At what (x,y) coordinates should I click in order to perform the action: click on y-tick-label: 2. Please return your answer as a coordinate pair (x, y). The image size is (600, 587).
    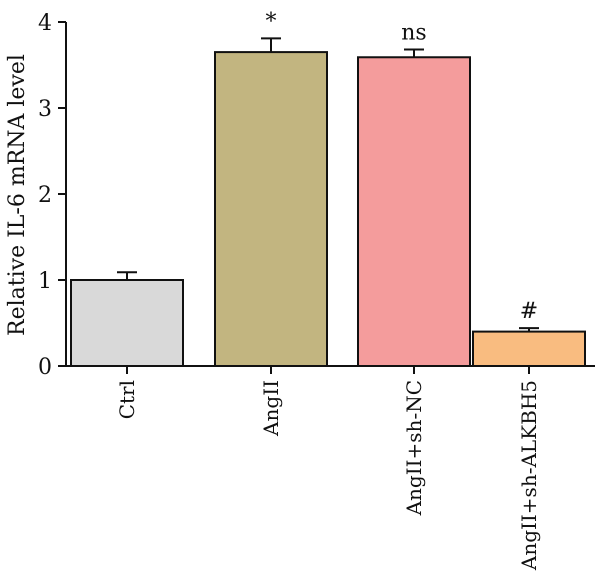
    Looking at the image, I should click on (45, 195).